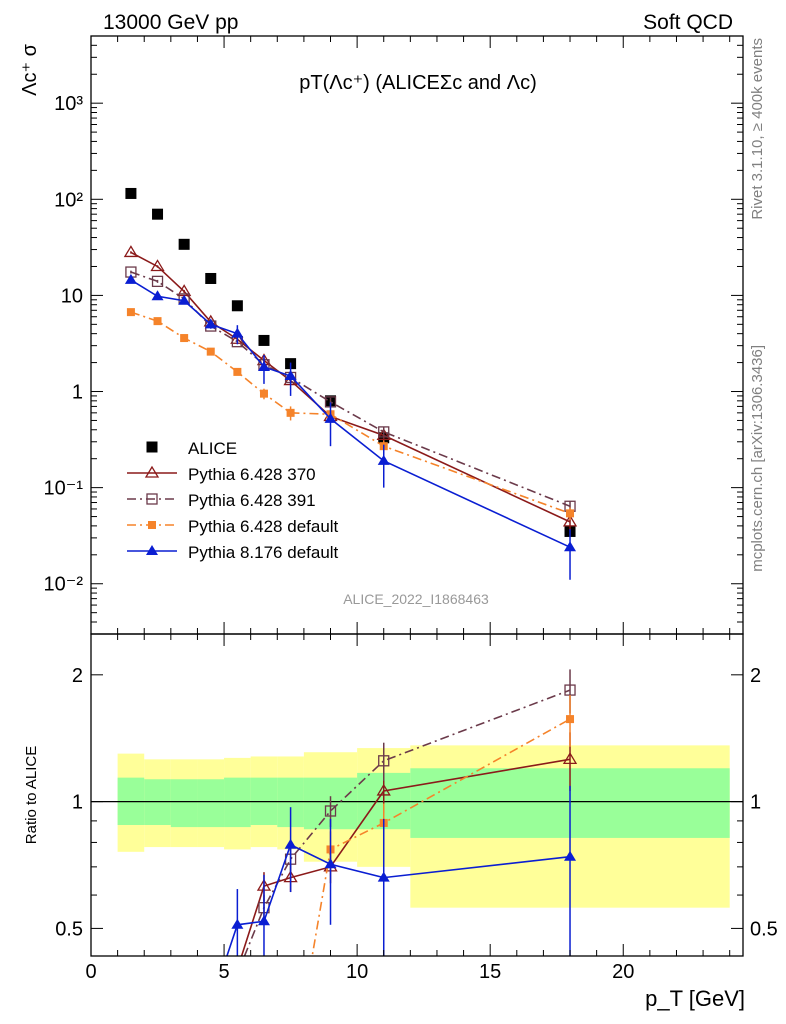 The height and width of the screenshot is (1024, 786). What do you see at coordinates (357, 972) in the screenshot?
I see `x-tick-label: 10` at bounding box center [357, 972].